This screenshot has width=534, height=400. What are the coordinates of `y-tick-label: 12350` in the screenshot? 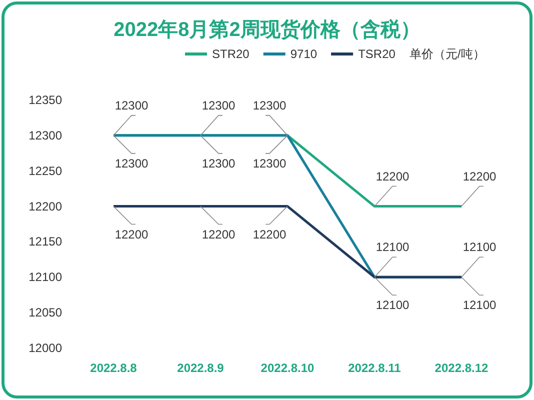 It's located at (45, 100).